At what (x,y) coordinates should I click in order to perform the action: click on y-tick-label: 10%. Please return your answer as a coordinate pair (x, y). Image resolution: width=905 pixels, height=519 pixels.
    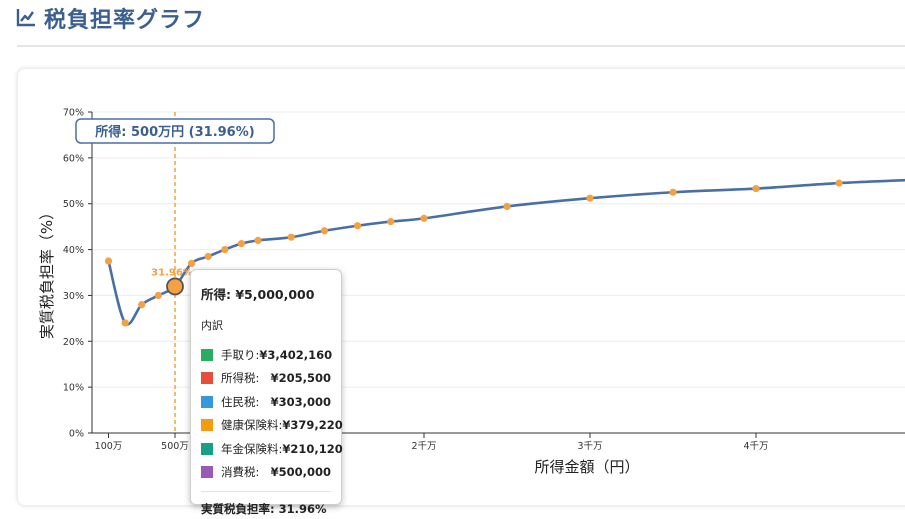
    Looking at the image, I should click on (73, 388).